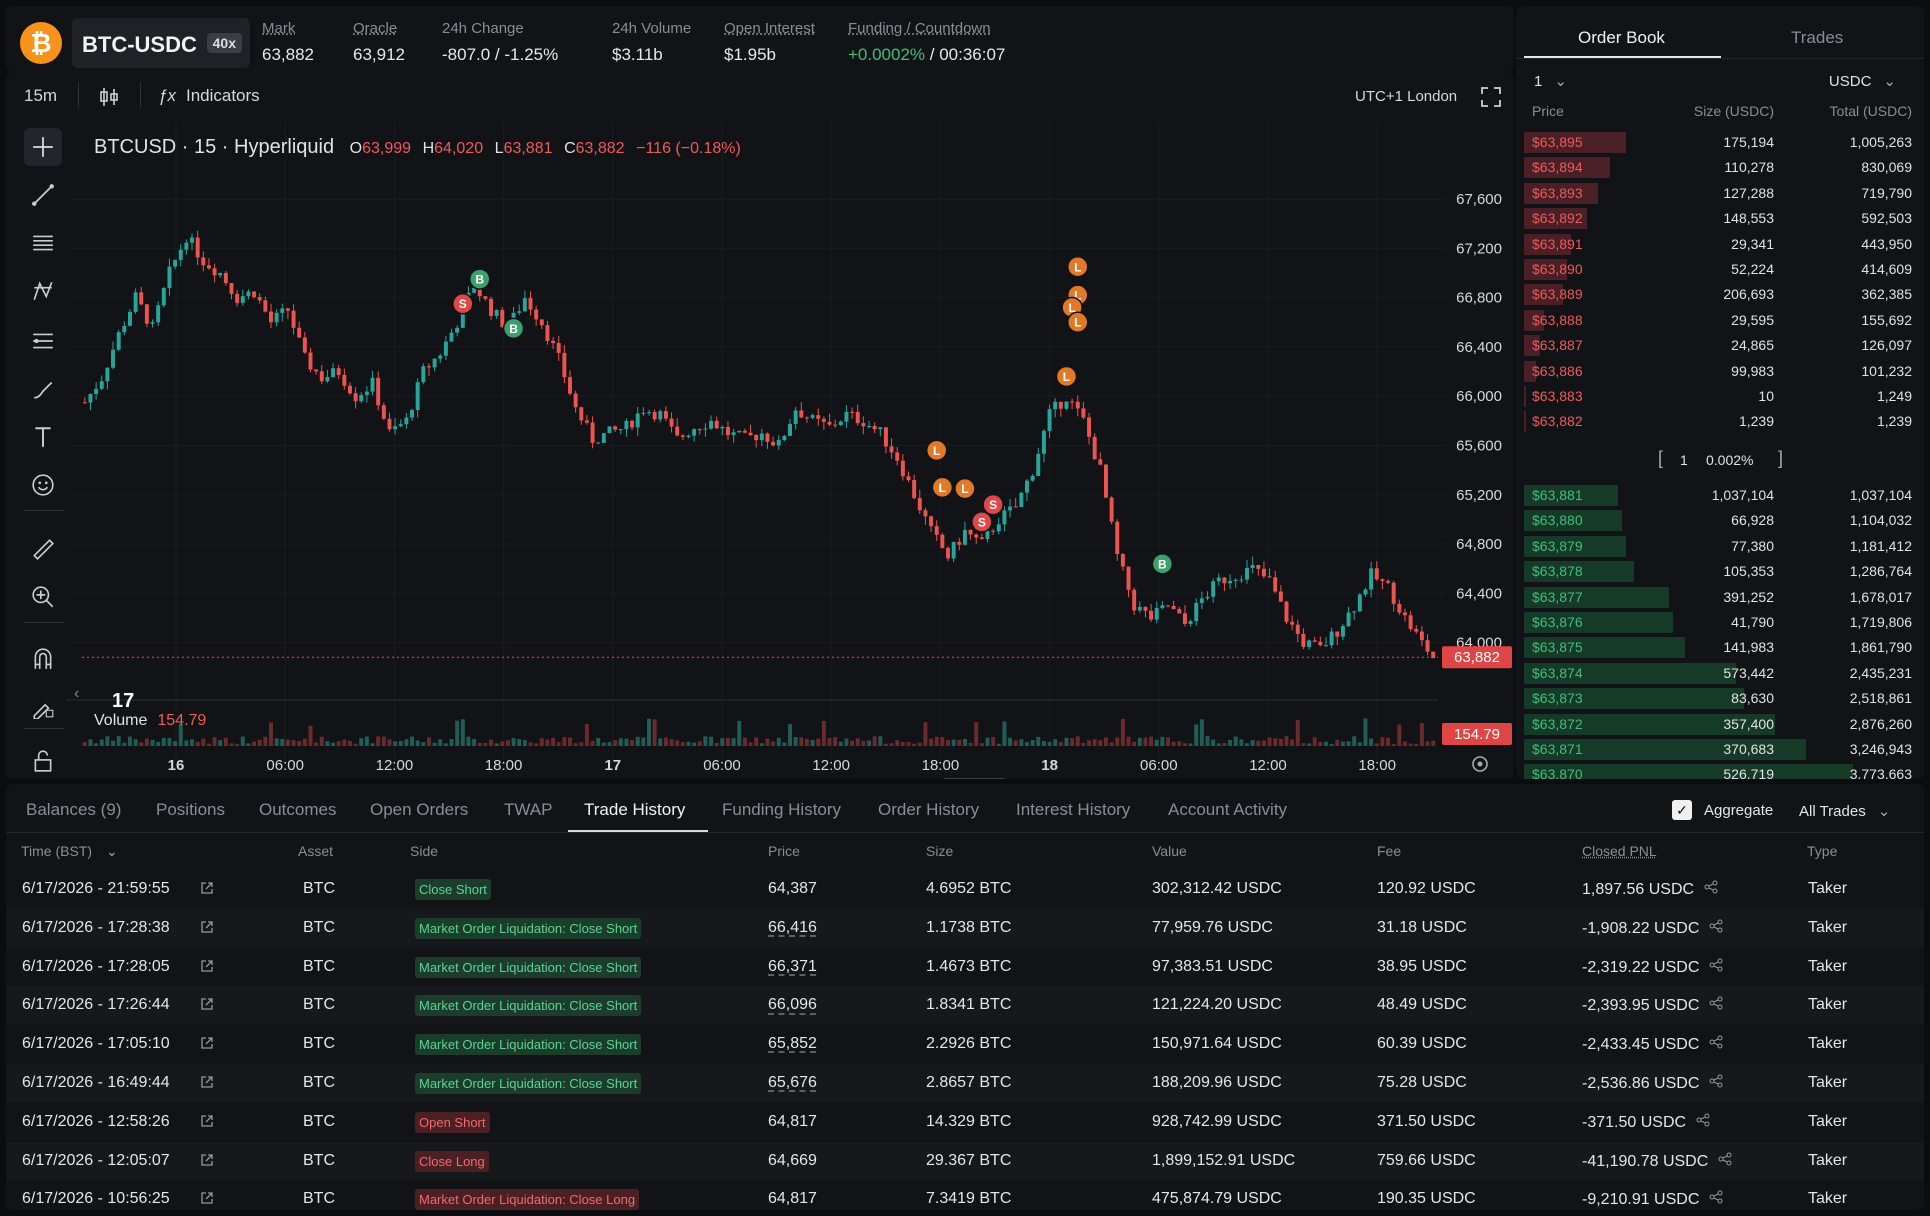 The image size is (1930, 1216). Describe the element at coordinates (109, 99) in the screenshot. I see `candle-type-icon` at that location.